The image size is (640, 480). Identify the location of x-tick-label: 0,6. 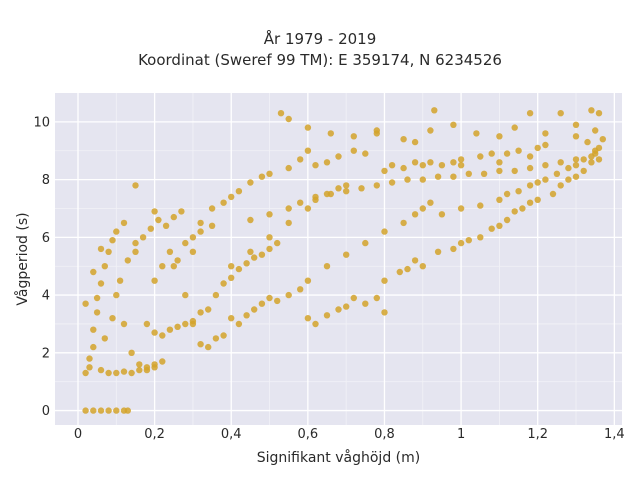
(308, 434).